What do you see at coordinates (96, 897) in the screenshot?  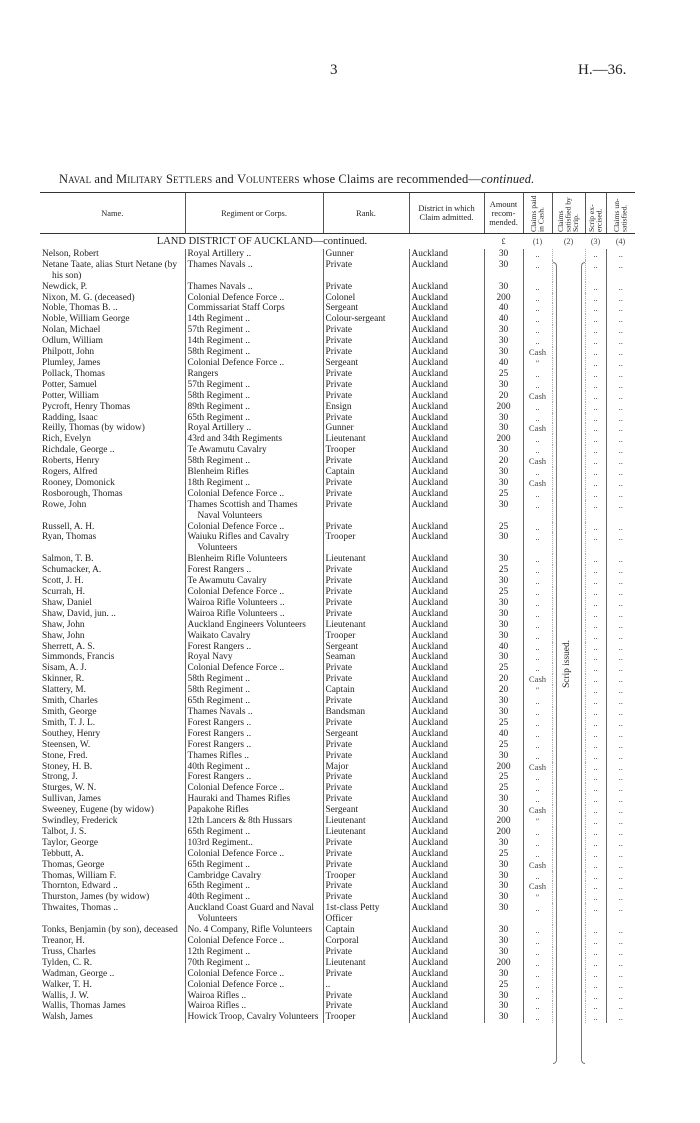 I see `cell-name: Thurston, James (by widow)` at bounding box center [96, 897].